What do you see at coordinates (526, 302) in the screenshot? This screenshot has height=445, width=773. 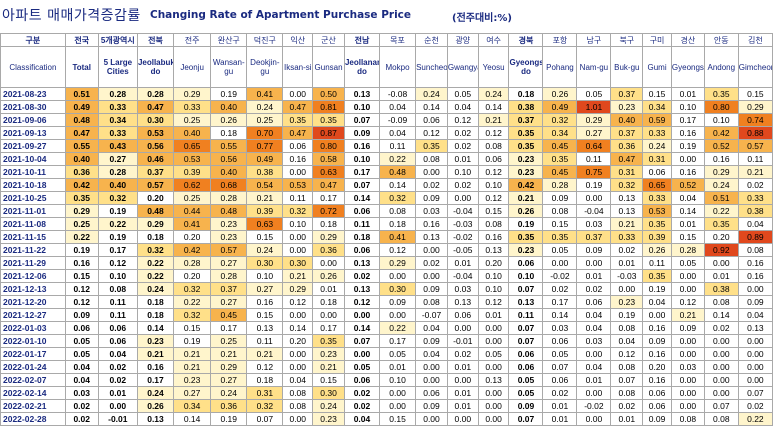 I see `table-cell: 0.13` at bounding box center [526, 302].